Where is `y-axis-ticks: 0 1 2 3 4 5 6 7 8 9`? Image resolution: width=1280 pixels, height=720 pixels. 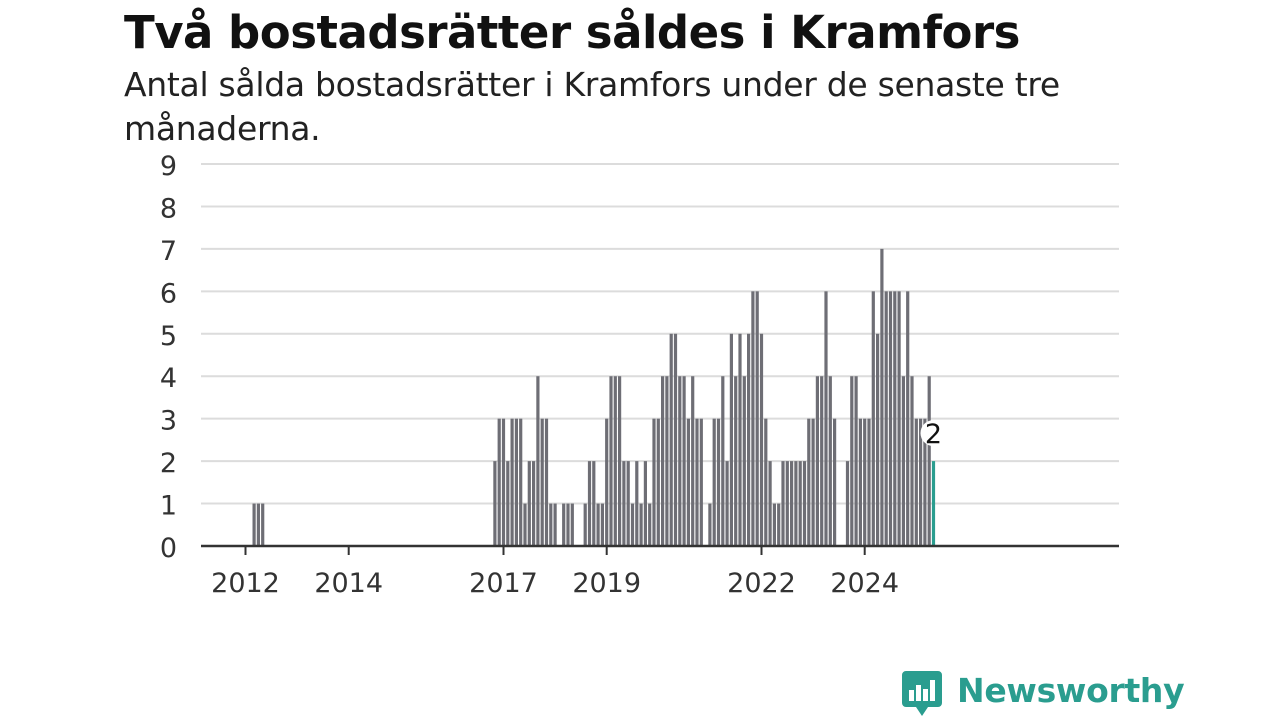 y-axis-ticks: 0 1 2 3 4 5 6 7 8 9 is located at coordinates (168, 357).